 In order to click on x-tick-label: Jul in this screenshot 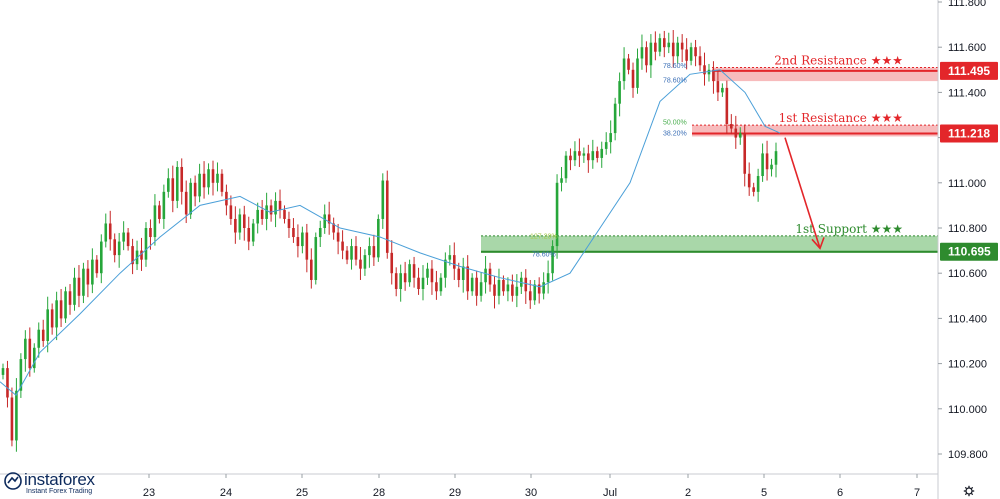, I will do `click(610, 493)`.